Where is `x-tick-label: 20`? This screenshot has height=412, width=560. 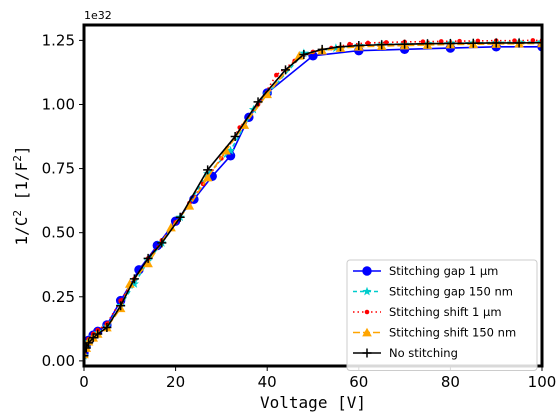 x-tick-label: 20 is located at coordinates (175, 382).